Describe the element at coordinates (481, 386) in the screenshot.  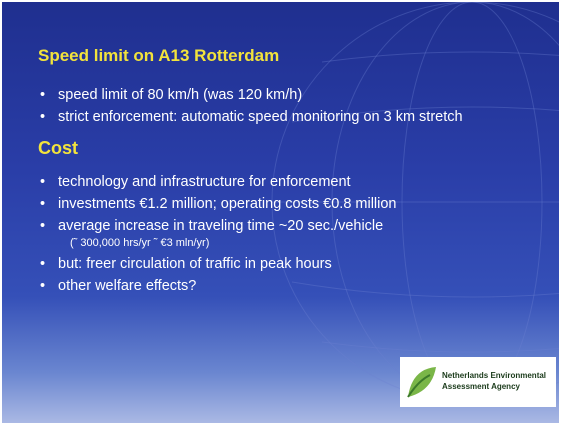
I see `logo-text: Assessment Agency` at that location.